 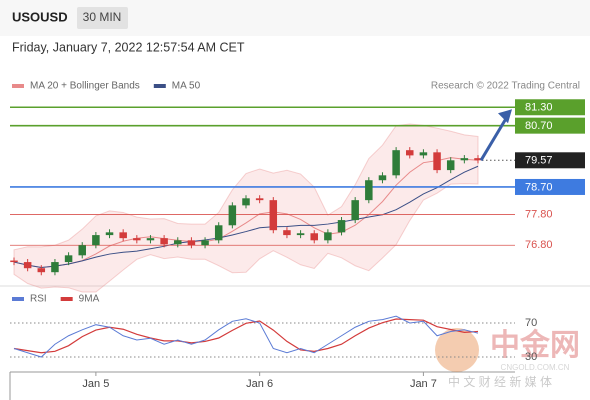 I want to click on rsi-ma-line, so click(x=246, y=336).